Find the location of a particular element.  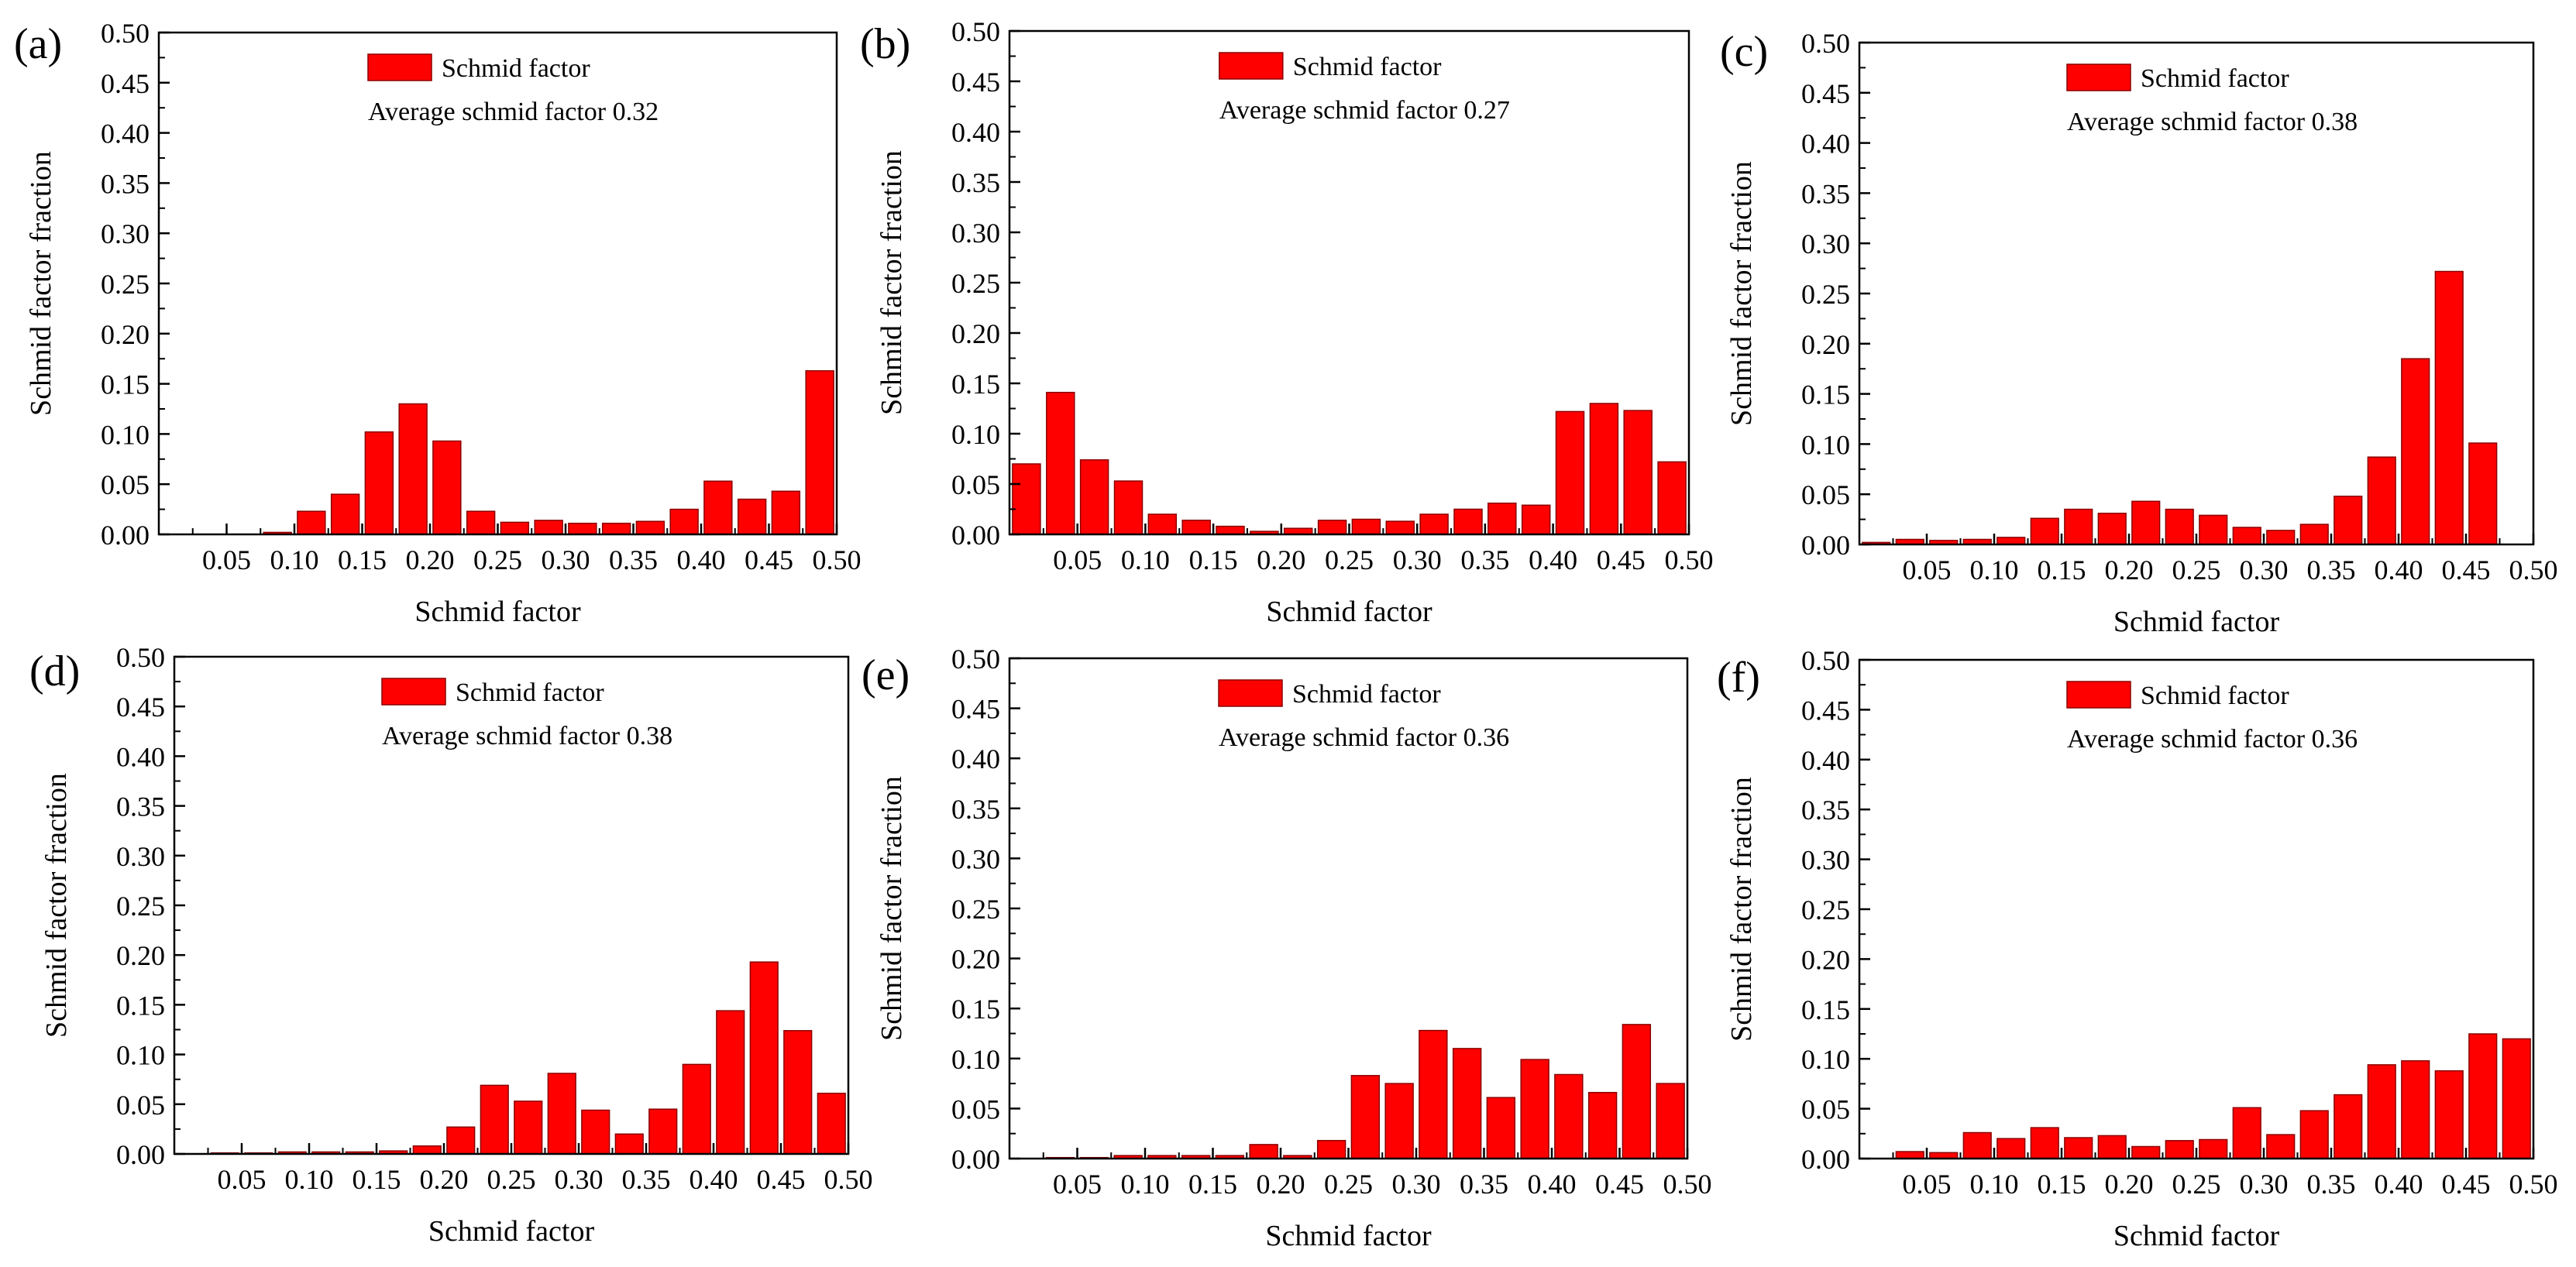

x-tick-label: 0.10 is located at coordinates (1994, 570).